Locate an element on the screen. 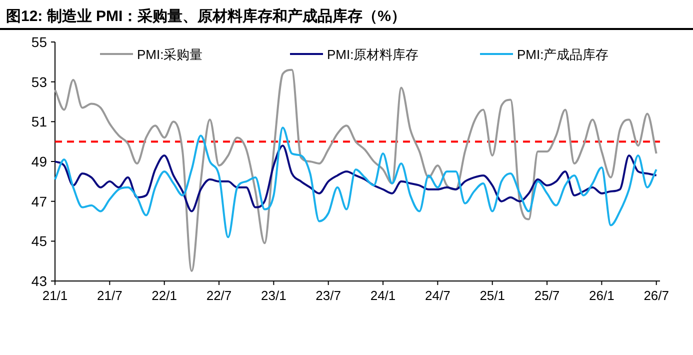 Image resolution: width=693 pixels, height=355 pixels. x-tick-label: 23/1 is located at coordinates (273, 295).